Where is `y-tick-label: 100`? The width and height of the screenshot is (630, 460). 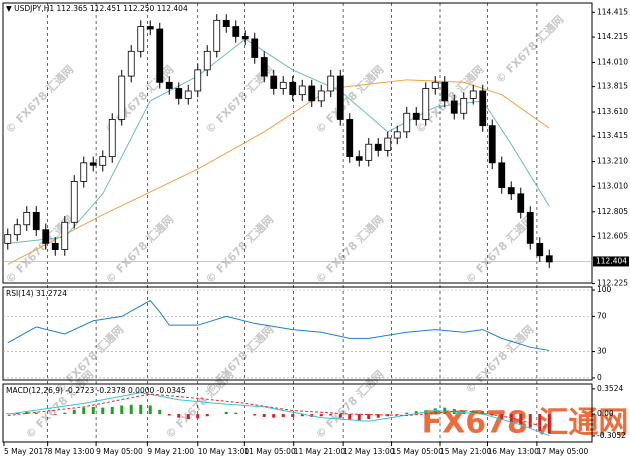
y-tick-label: 100 is located at coordinates (604, 289).